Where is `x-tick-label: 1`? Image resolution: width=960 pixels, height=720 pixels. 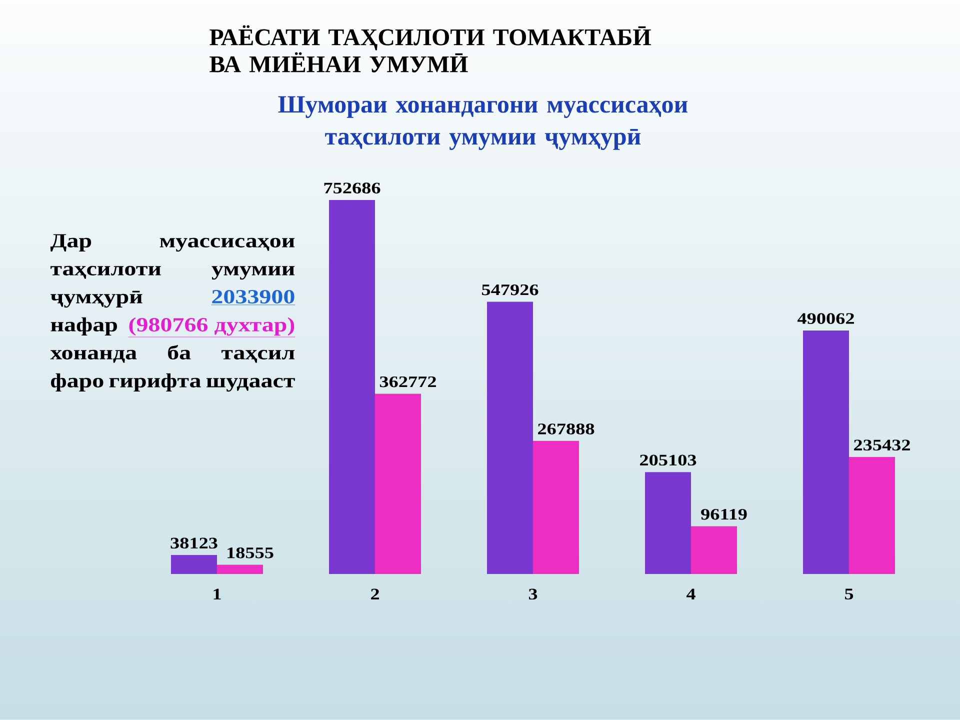 x-tick-label: 1 is located at coordinates (217, 594).